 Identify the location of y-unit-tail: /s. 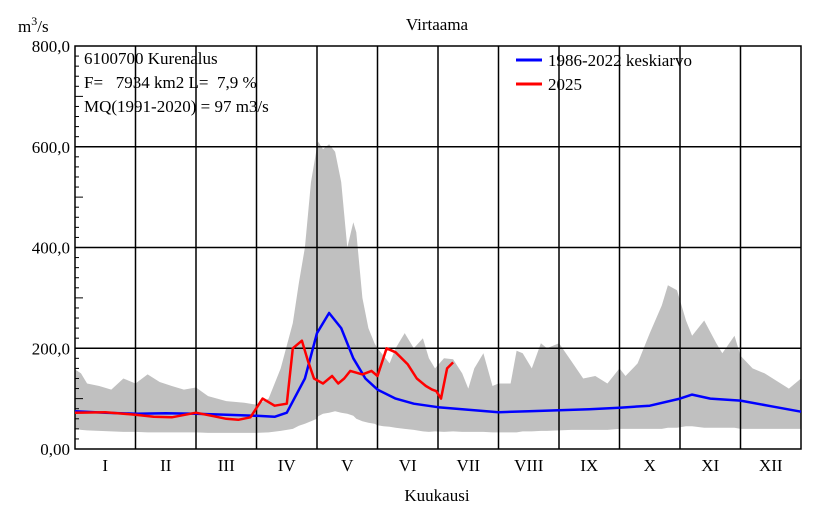
(42, 26).